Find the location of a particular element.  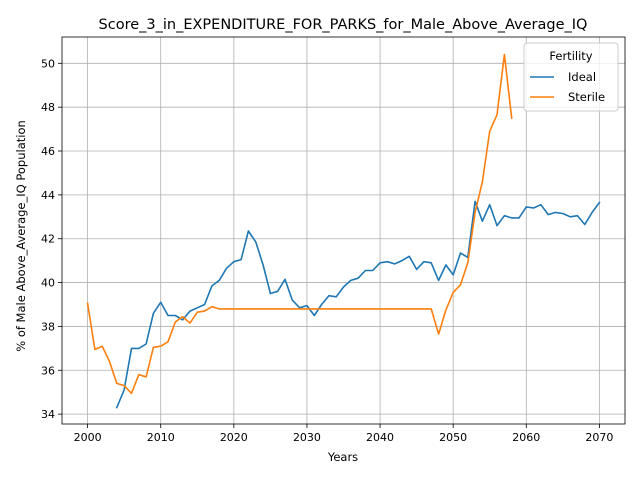

x-tick-label: 2030 is located at coordinates (307, 437).